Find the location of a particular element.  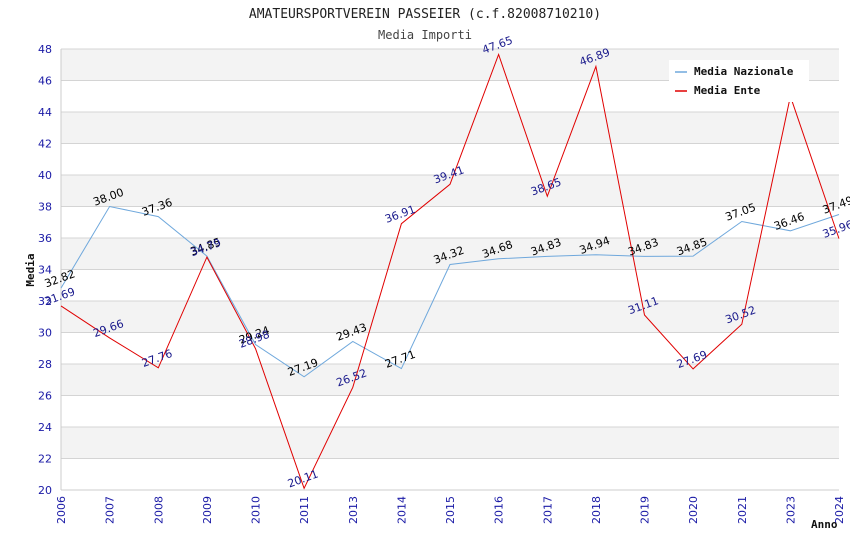

y-tick-label: 40 is located at coordinates (45, 175).